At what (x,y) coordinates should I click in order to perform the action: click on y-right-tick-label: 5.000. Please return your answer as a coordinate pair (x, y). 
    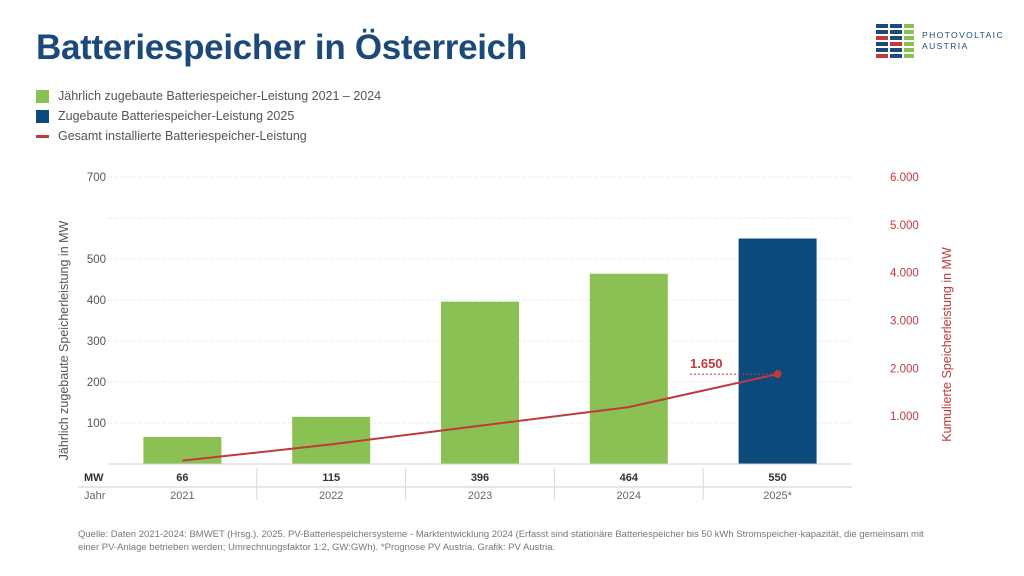
    Looking at the image, I should click on (904, 226).